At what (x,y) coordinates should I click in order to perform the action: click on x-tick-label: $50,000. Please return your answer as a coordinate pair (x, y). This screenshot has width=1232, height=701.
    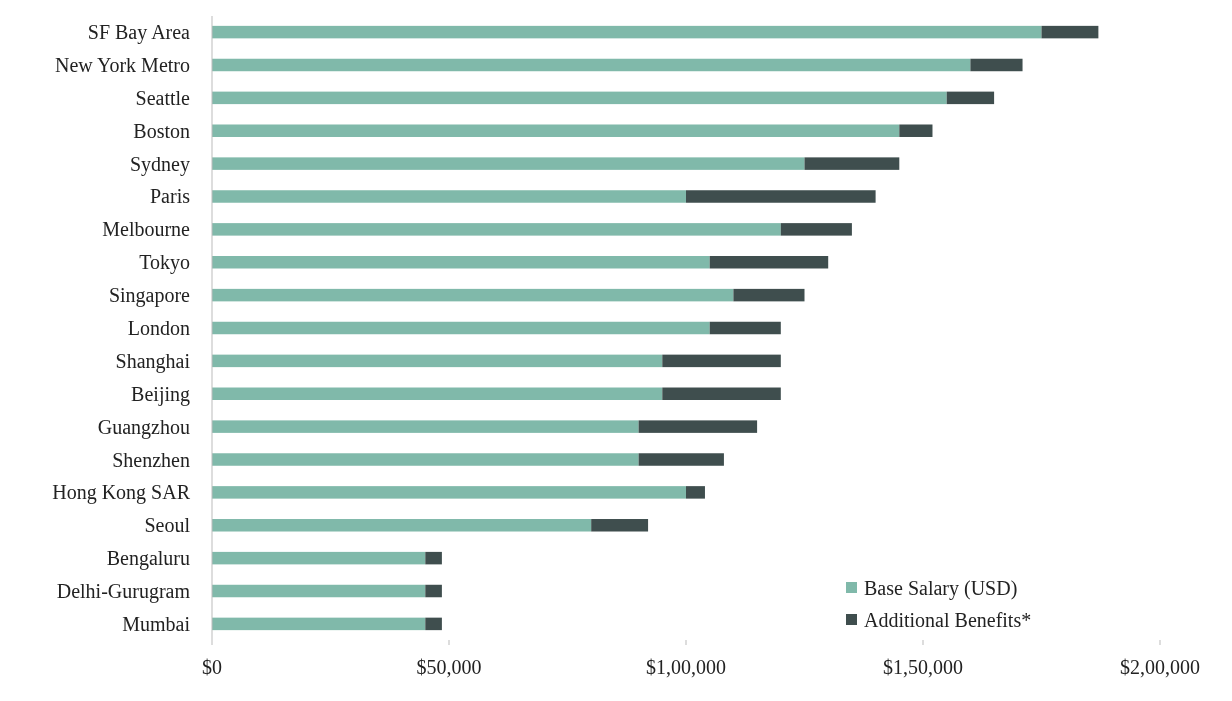
    Looking at the image, I should click on (449, 667).